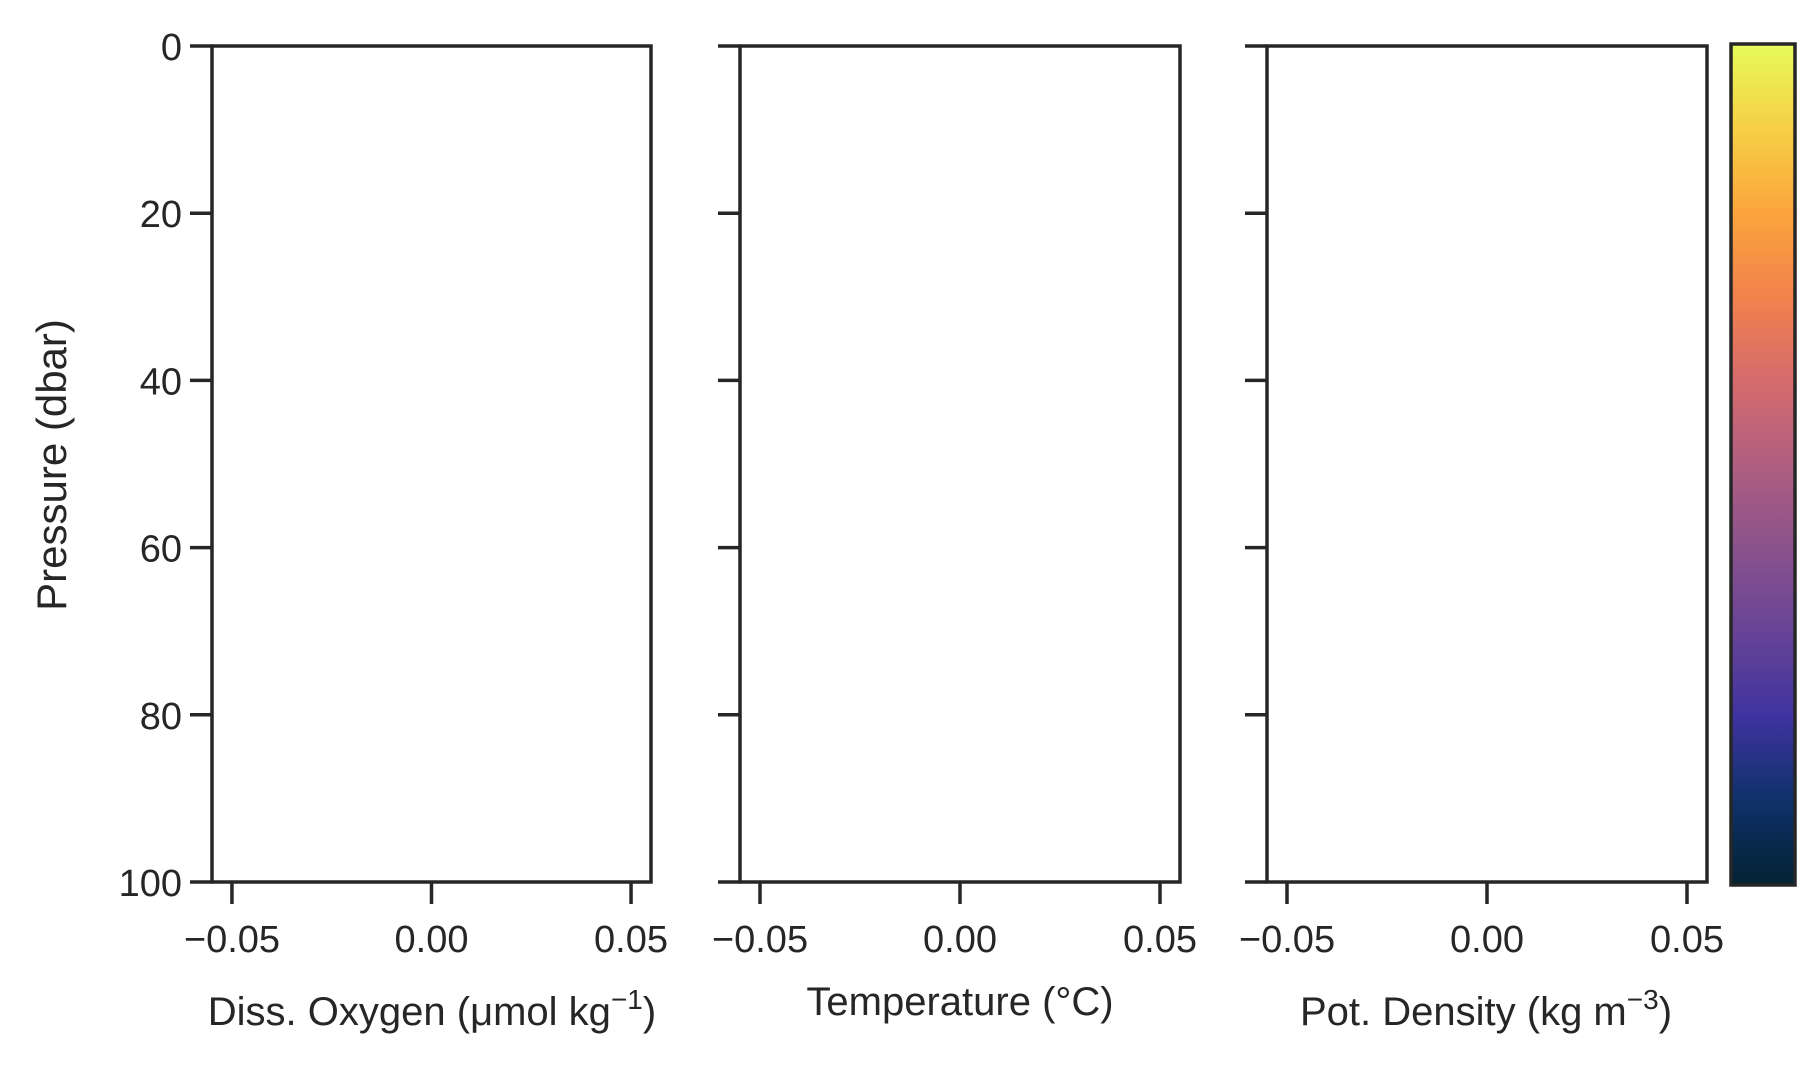 The height and width of the screenshot is (1065, 1815). I want to click on y-tick-label: 40, so click(161, 382).